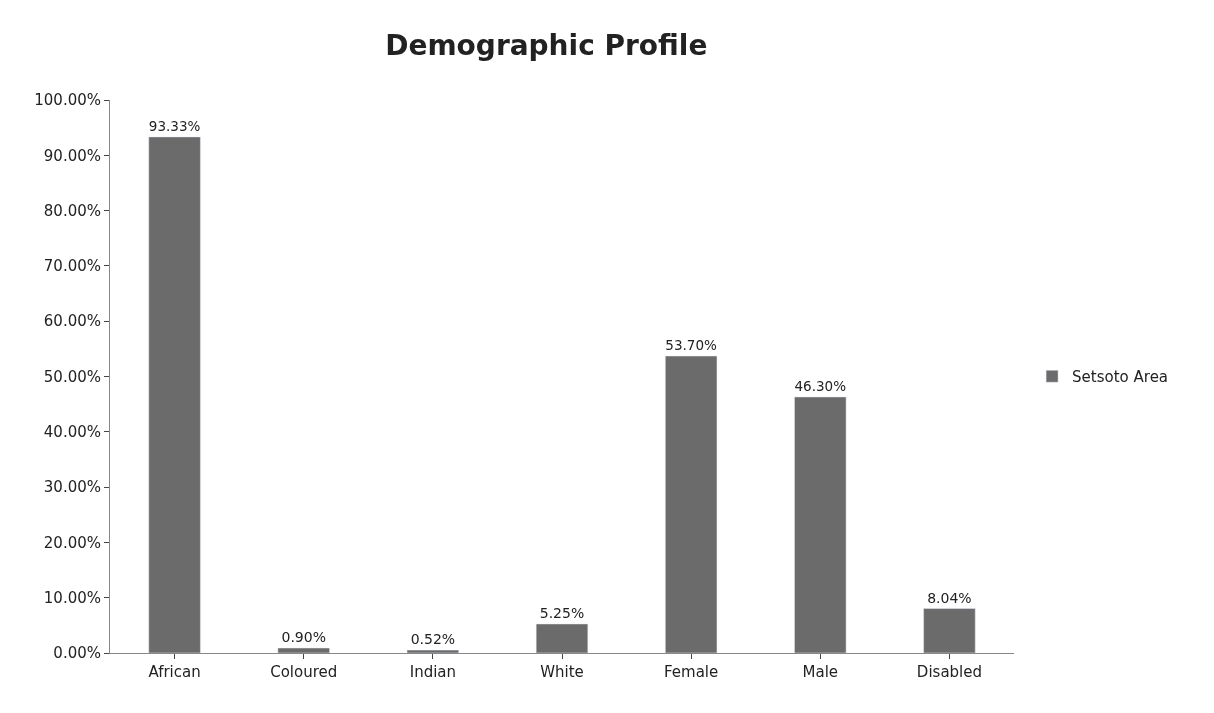  I want to click on x-tick-label: Female, so click(691, 672).